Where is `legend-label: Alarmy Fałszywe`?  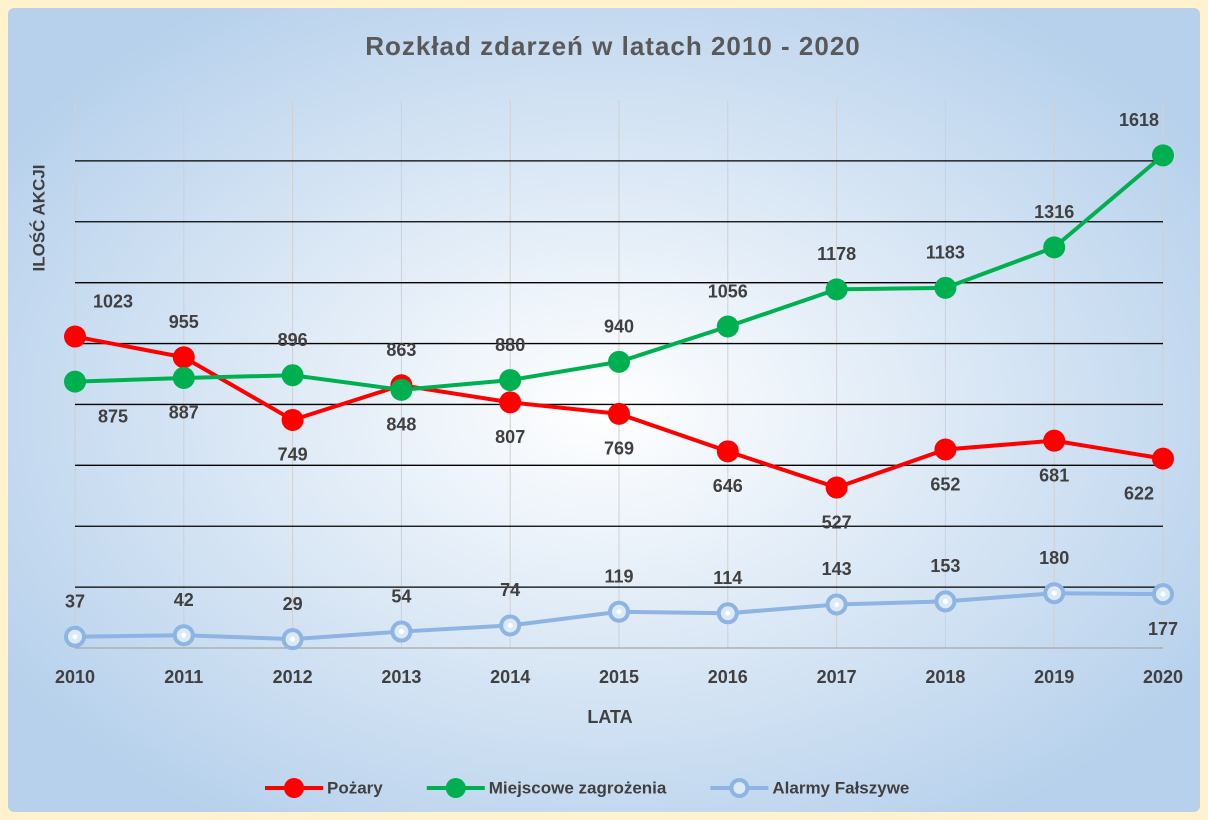
legend-label: Alarmy Fałszywe is located at coordinates (840, 787).